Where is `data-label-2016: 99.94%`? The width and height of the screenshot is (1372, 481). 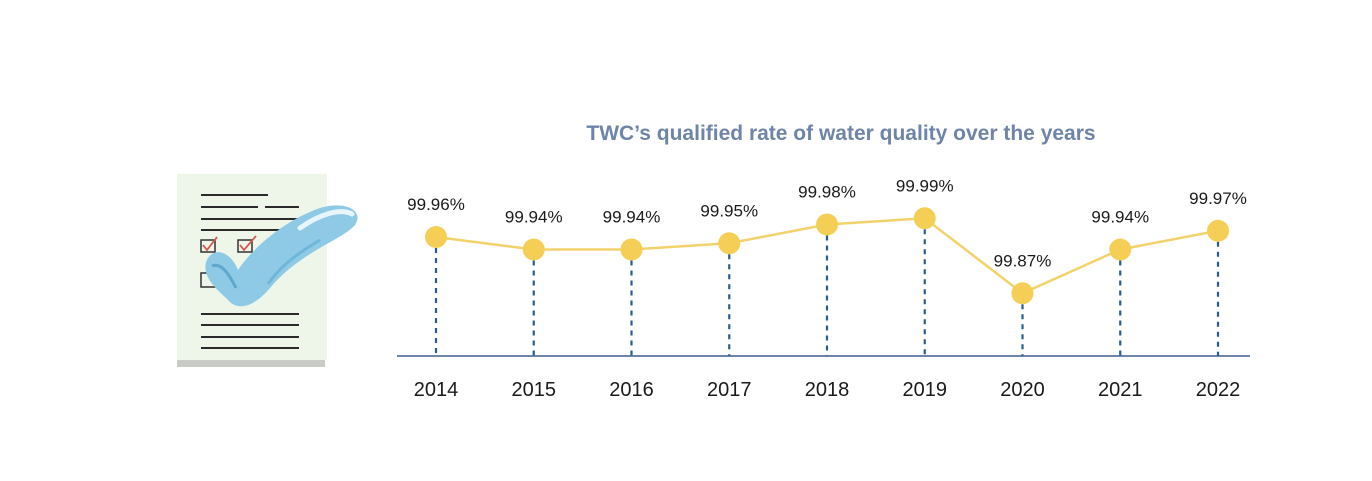 data-label-2016: 99.94% is located at coordinates (632, 217).